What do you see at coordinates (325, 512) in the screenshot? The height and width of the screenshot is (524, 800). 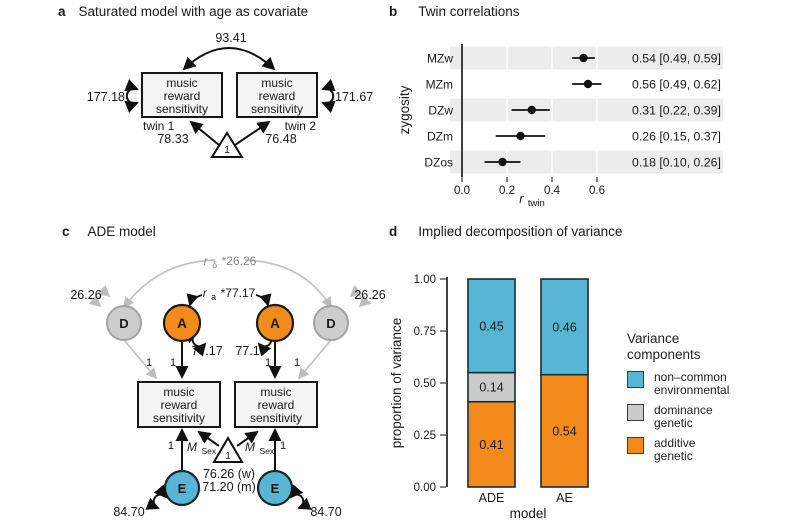 I see `e-variance-right-value: 84.70` at bounding box center [325, 512].